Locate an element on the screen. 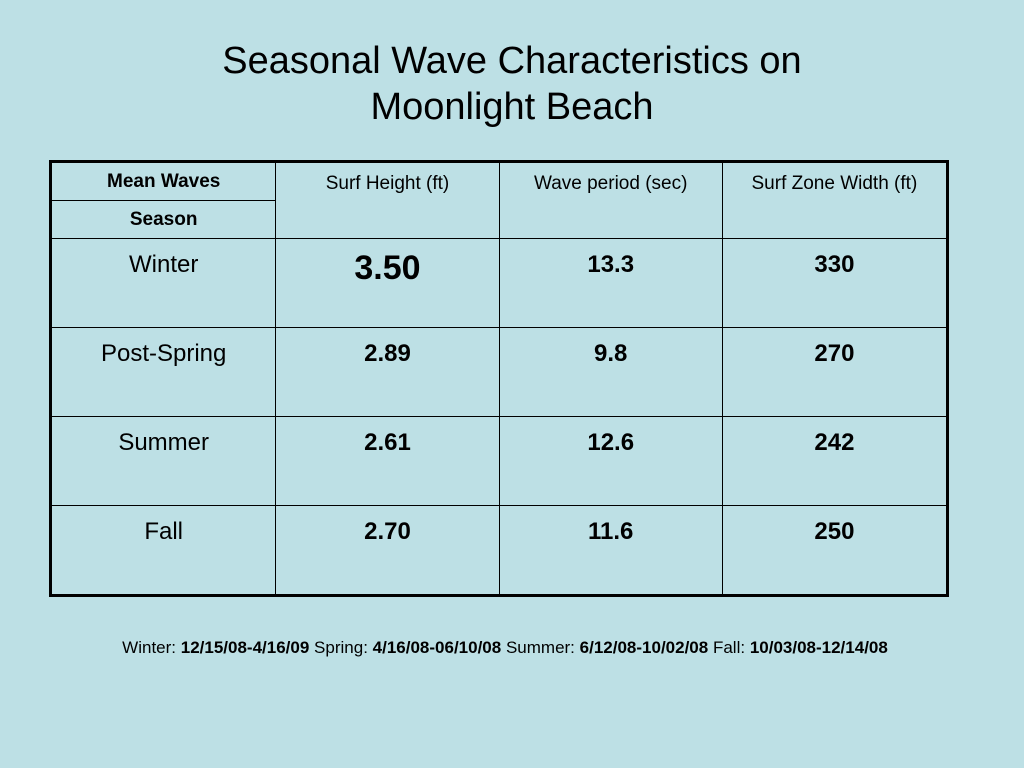 Image resolution: width=1024 pixels, height=768 pixels. wave-period-cell: 13.3 is located at coordinates (610, 283).